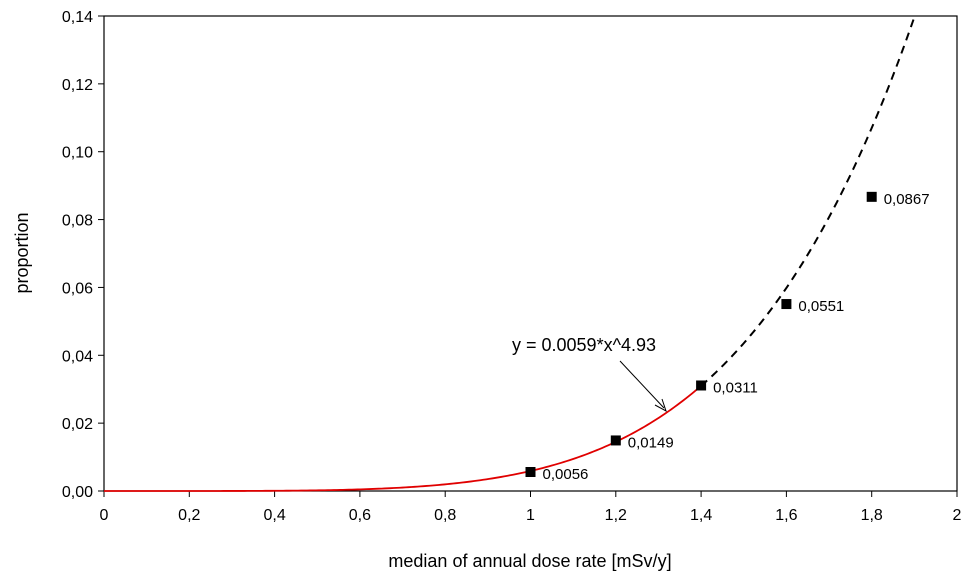 This screenshot has height=576, width=964. Describe the element at coordinates (660, 405) in the screenshot. I see `equation-pointer-arrowhead` at that location.